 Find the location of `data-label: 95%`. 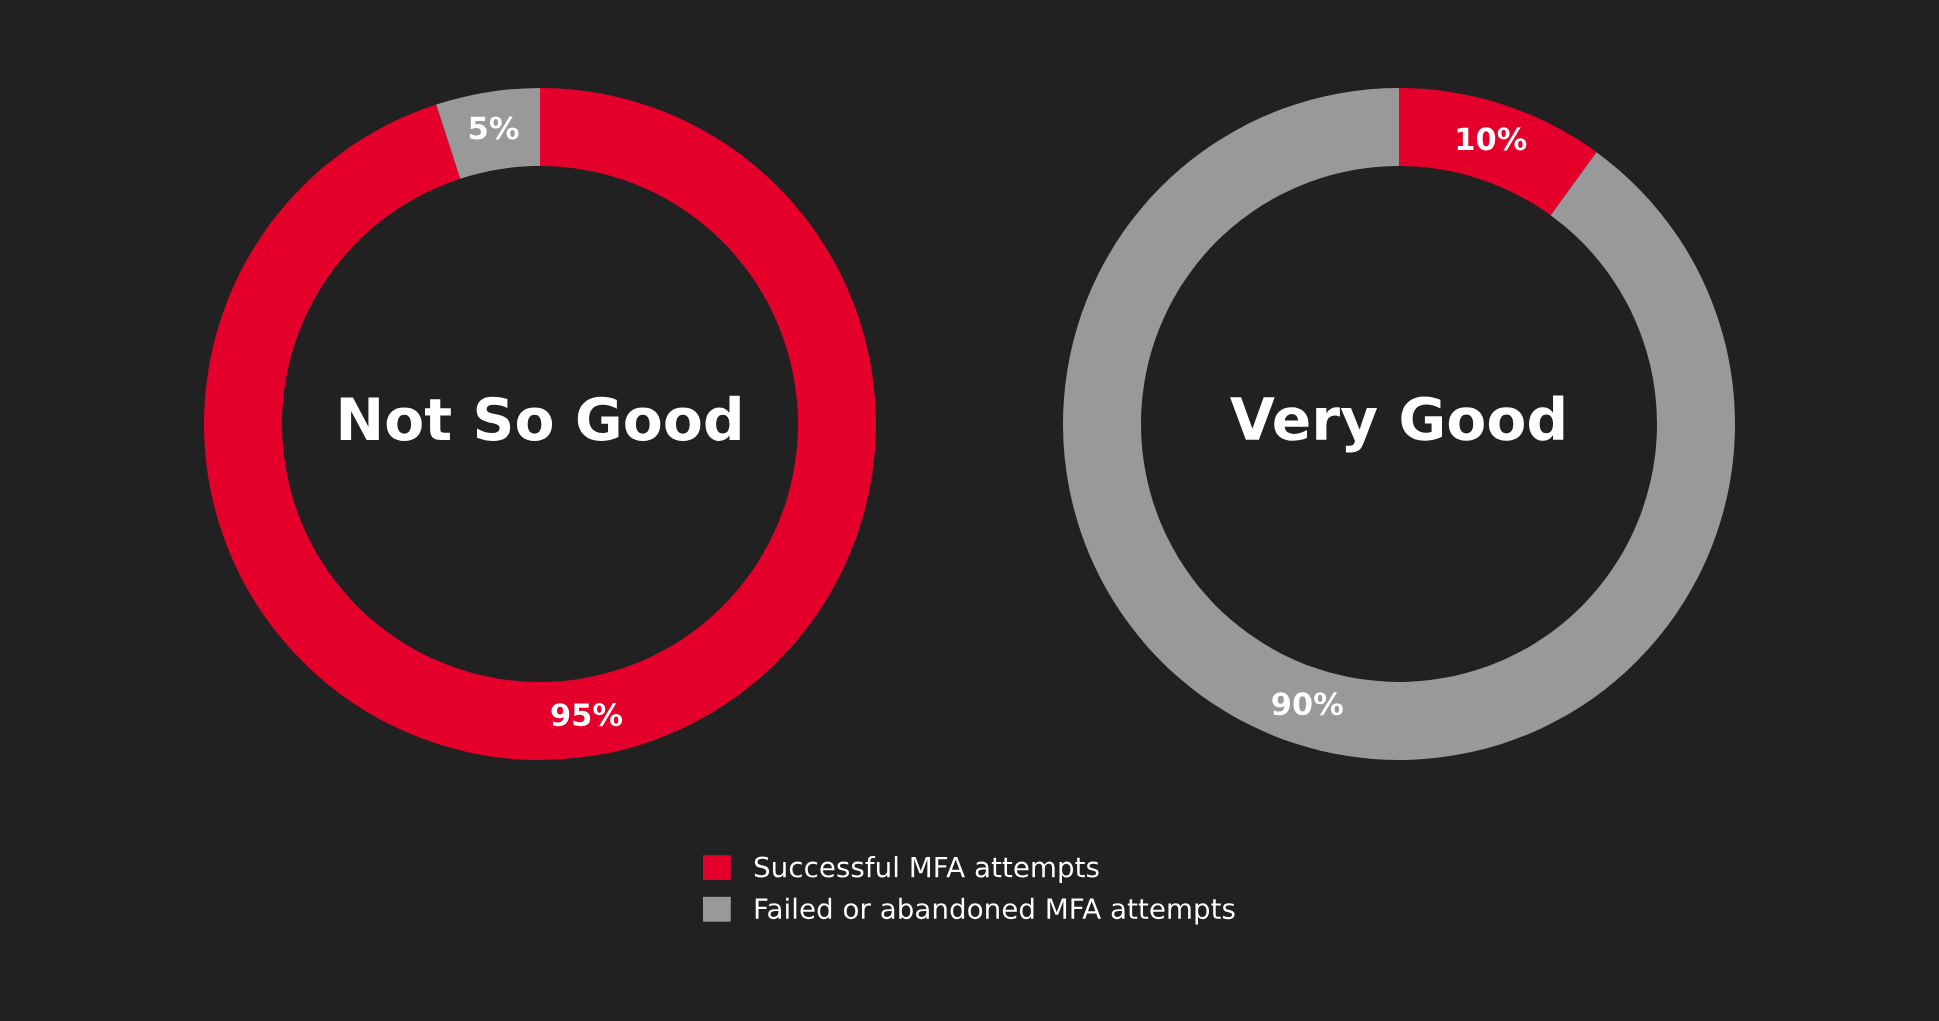

data-label: 95% is located at coordinates (587, 715).